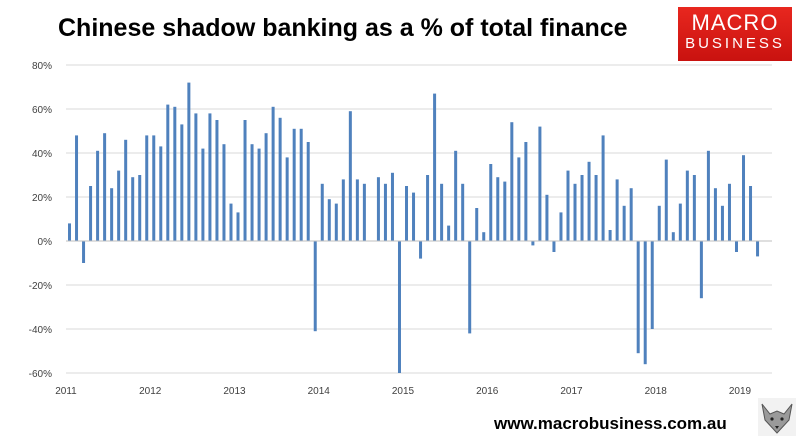 This screenshot has height=439, width=800. What do you see at coordinates (40, 286) in the screenshot?
I see `y-tick-label: -20%` at bounding box center [40, 286].